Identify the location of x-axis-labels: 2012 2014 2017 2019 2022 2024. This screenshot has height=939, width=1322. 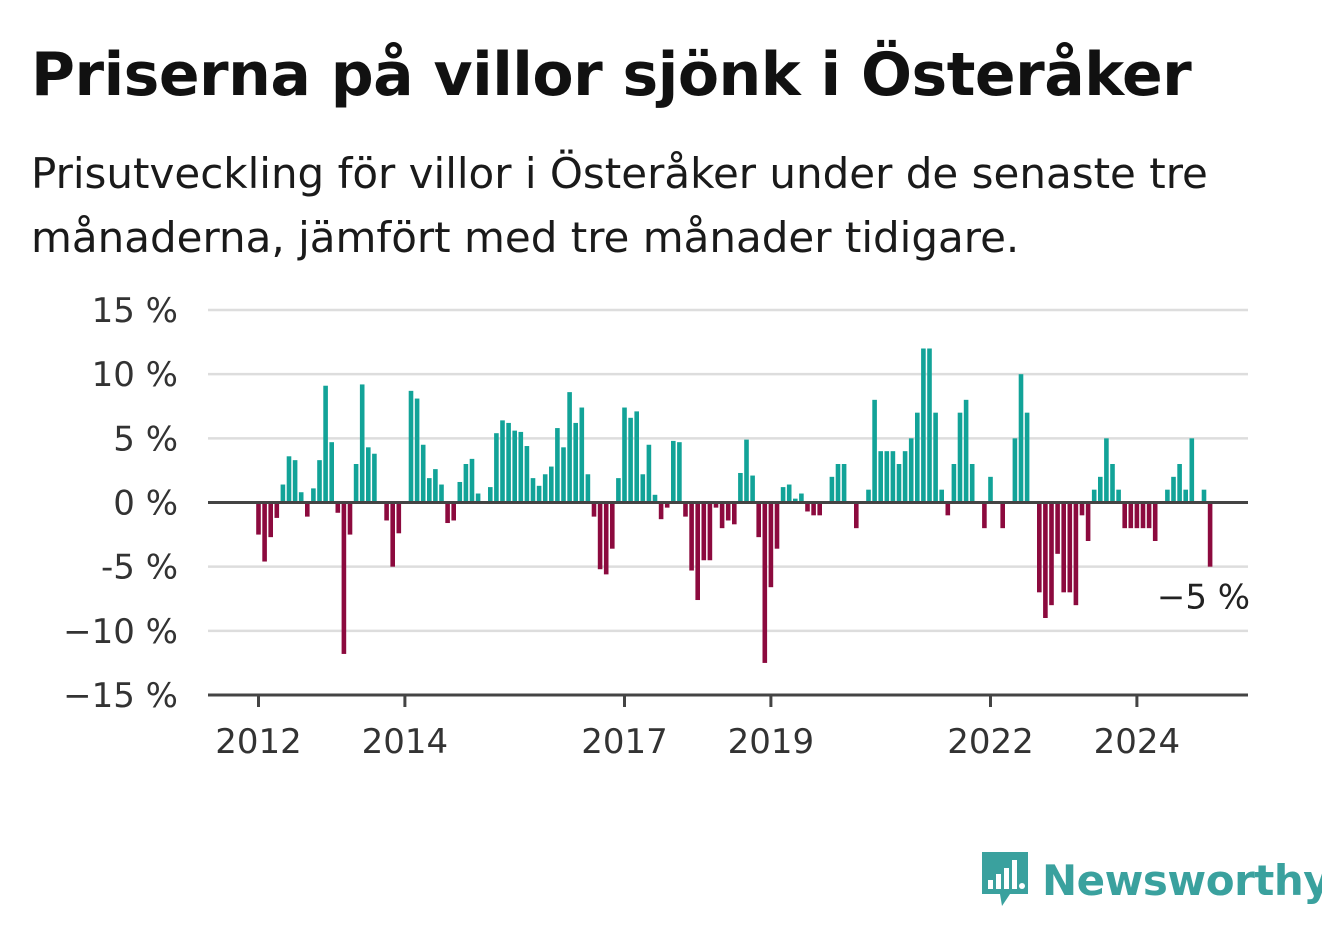
(697, 742).